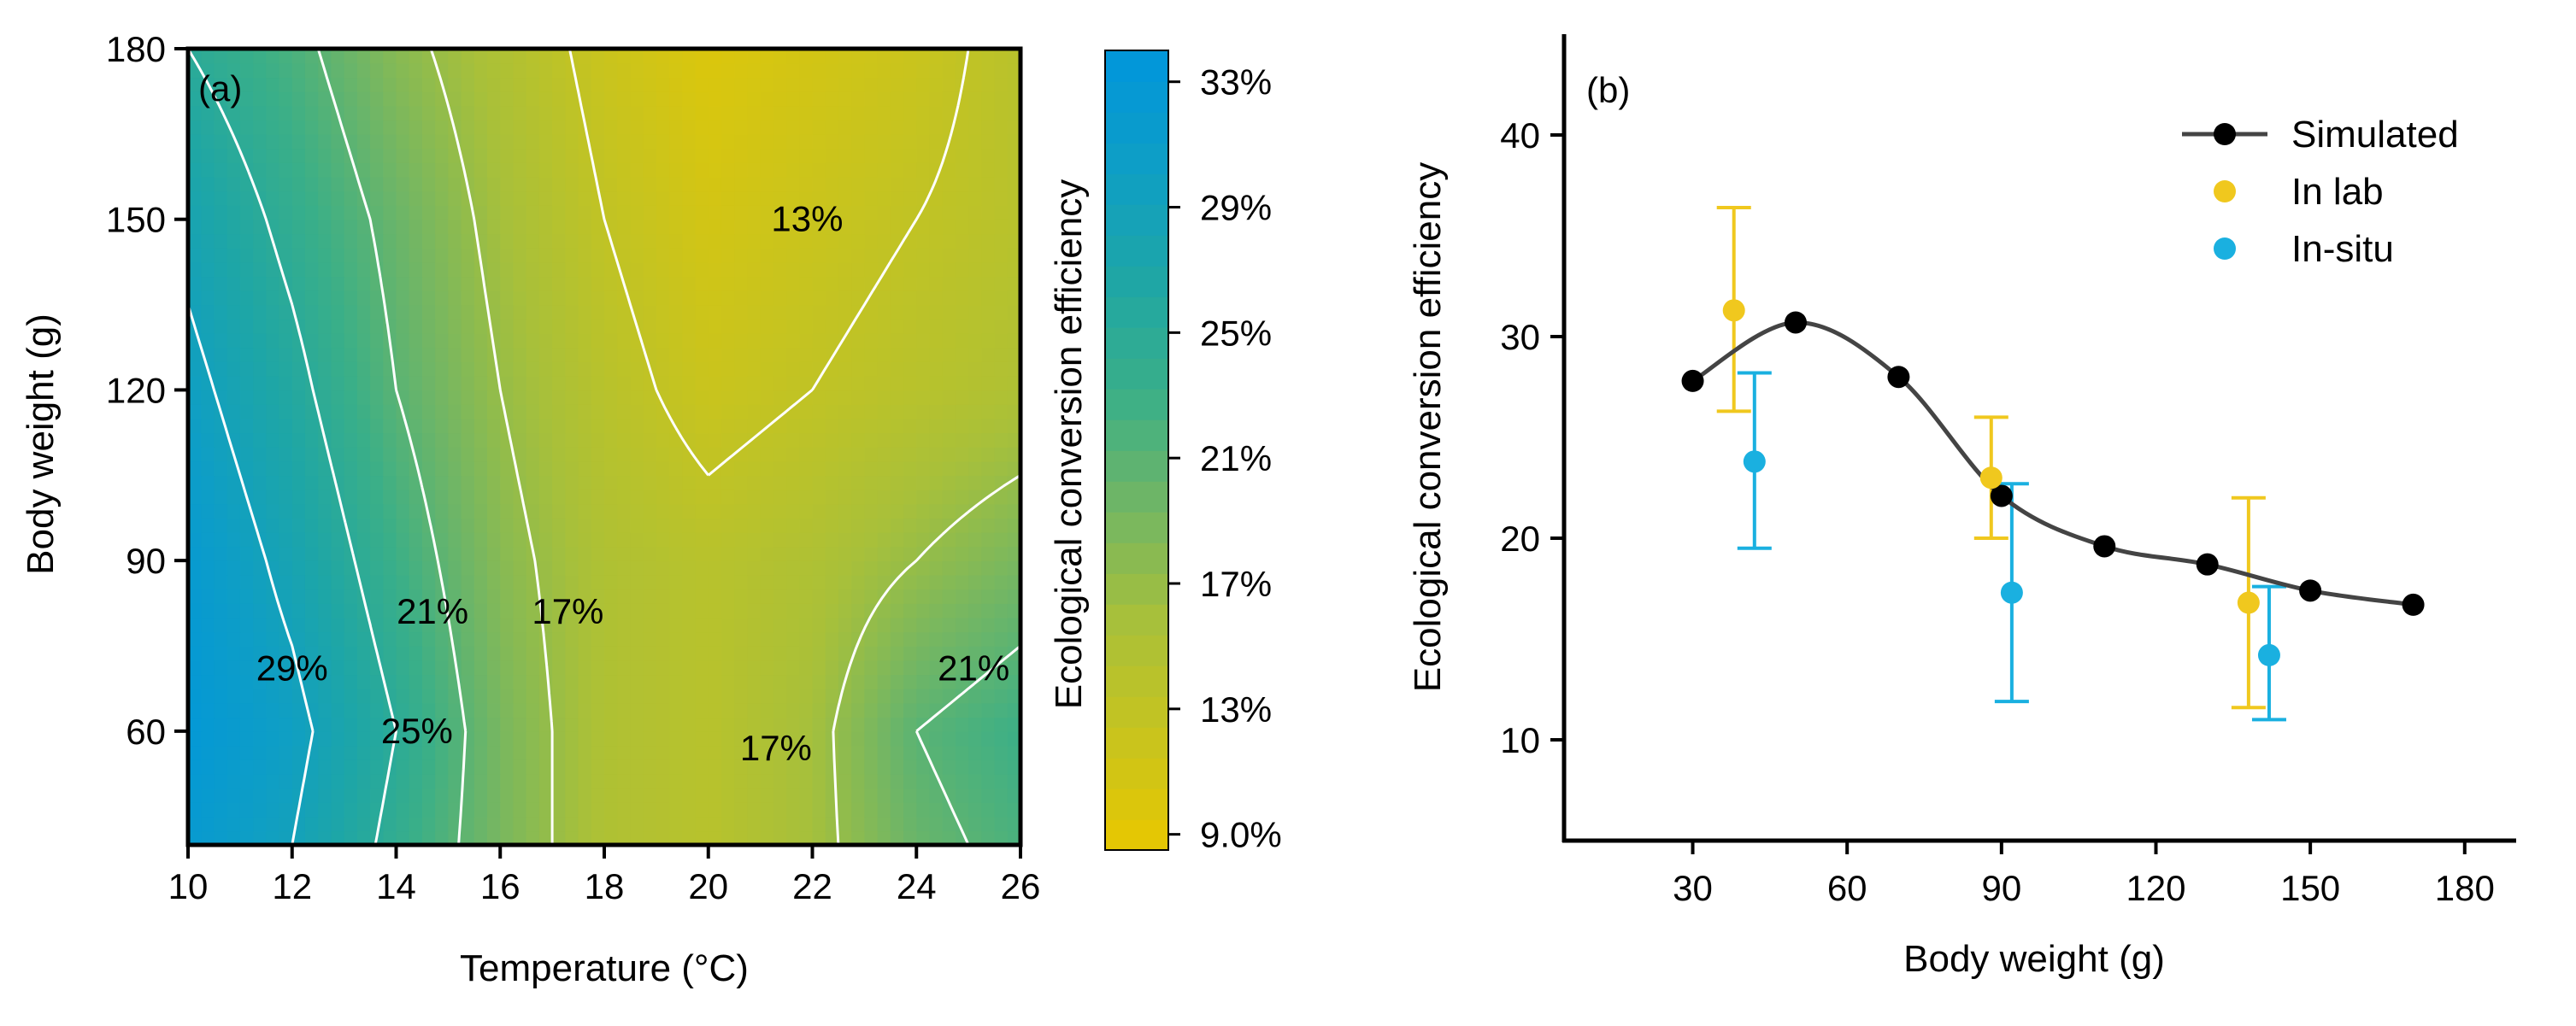 The image size is (2576, 1026). What do you see at coordinates (2084, 874) in the screenshot?
I see `panel-b-x-ticks: 30 60 90 120 150 180` at bounding box center [2084, 874].